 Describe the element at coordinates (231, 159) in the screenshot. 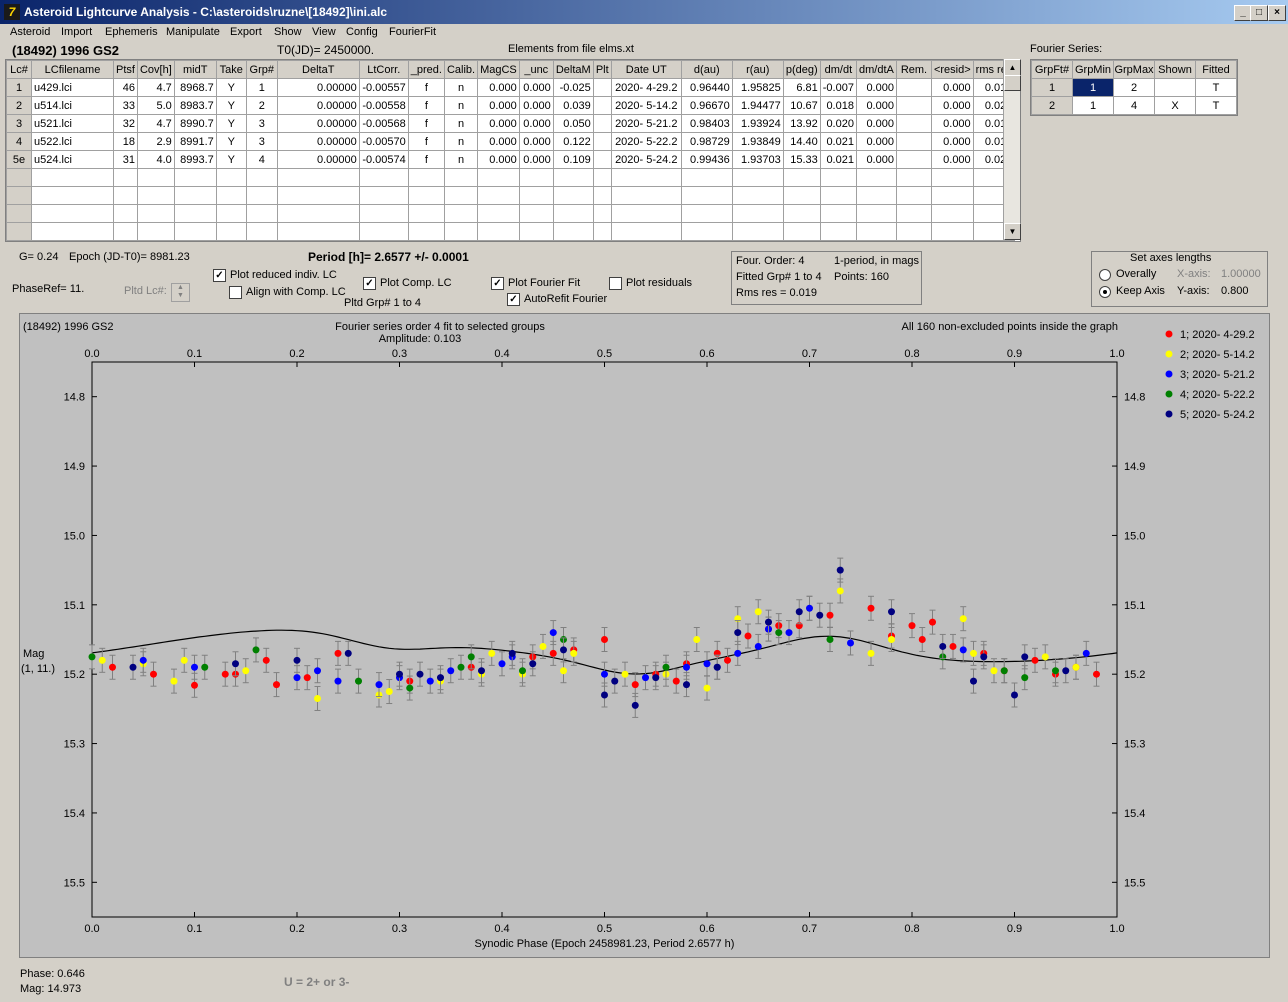

I see `table-cell: Y` at that location.